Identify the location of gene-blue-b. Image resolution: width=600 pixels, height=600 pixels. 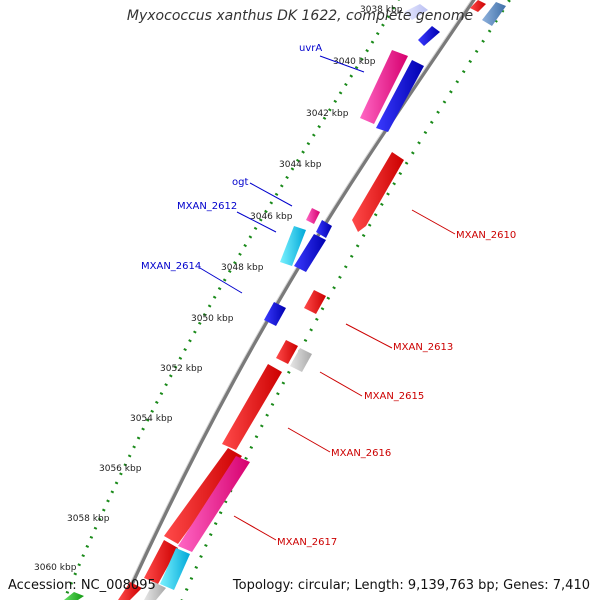
(400, 96).